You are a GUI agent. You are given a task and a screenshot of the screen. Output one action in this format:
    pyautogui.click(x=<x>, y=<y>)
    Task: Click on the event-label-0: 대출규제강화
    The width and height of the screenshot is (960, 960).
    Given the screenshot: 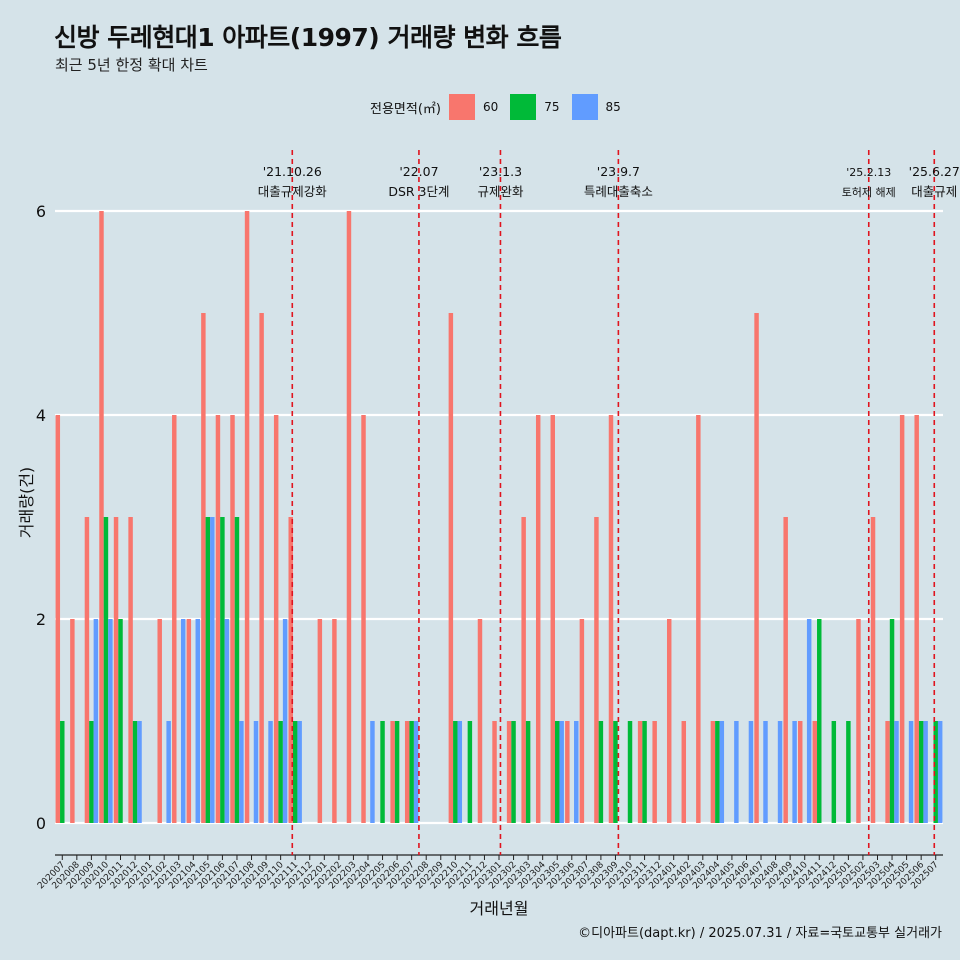 What is the action you would take?
    pyautogui.click(x=293, y=191)
    